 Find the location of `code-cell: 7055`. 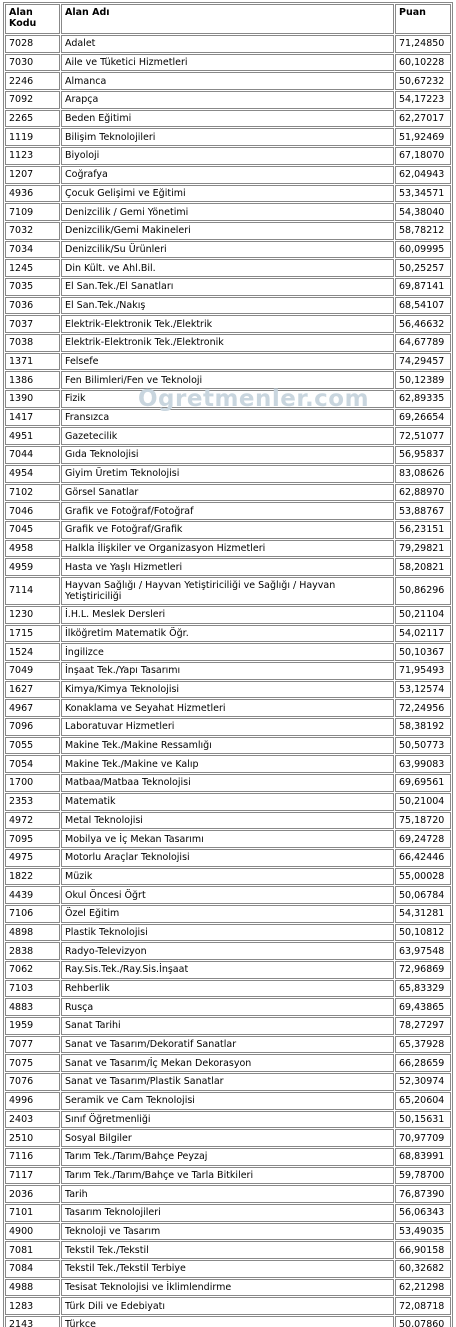

code-cell: 7055 is located at coordinates (32, 745).